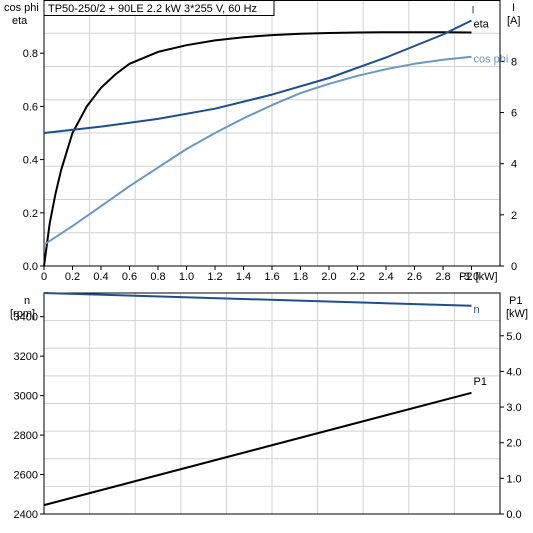 This screenshot has height=533, width=533. Describe the element at coordinates (414, 277) in the screenshot. I see `x-tick-label: 2.6` at that location.